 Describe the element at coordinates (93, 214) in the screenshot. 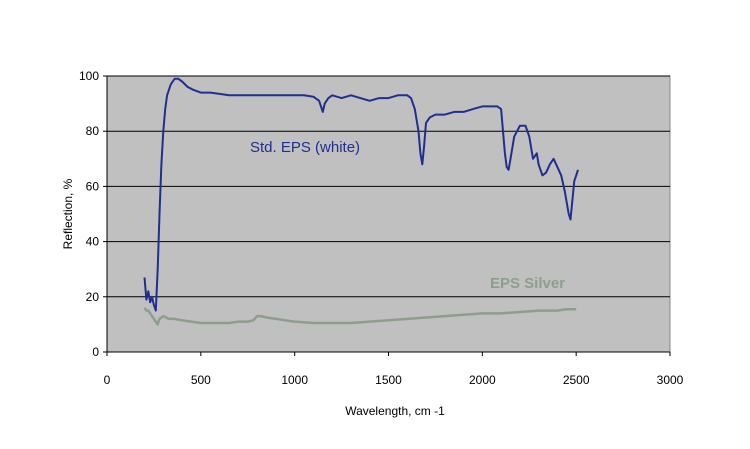

I see `y-tick-labels: 0 20 40 60 80 100` at that location.